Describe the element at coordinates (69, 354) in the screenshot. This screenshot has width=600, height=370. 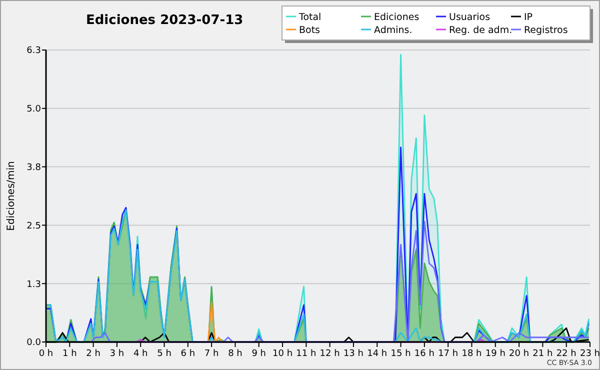
I see `x-tick-label: 1 h` at that location.